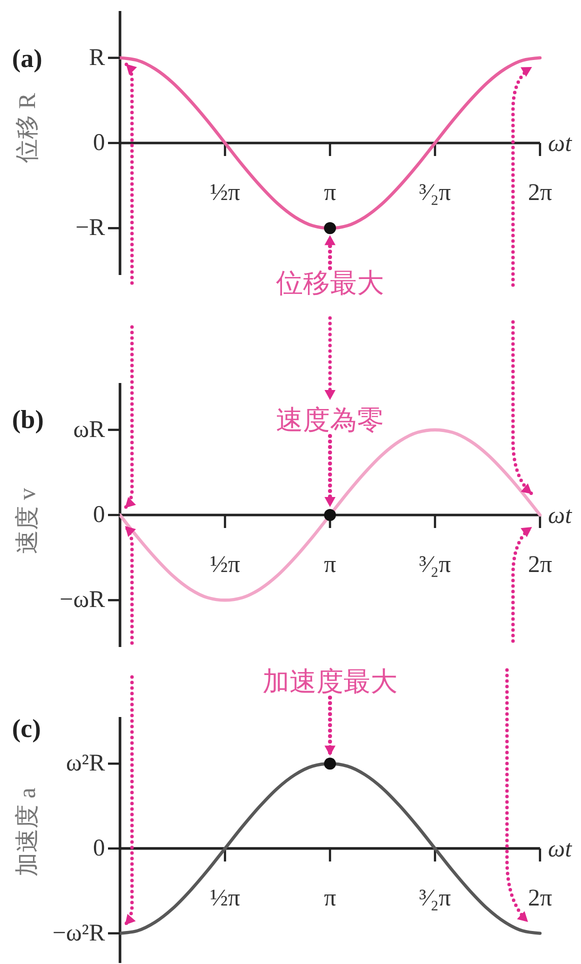 The width and height of the screenshot is (581, 964). What do you see at coordinates (27, 521) in the screenshot?
I see `y-axis-title: 速度 v` at bounding box center [27, 521].